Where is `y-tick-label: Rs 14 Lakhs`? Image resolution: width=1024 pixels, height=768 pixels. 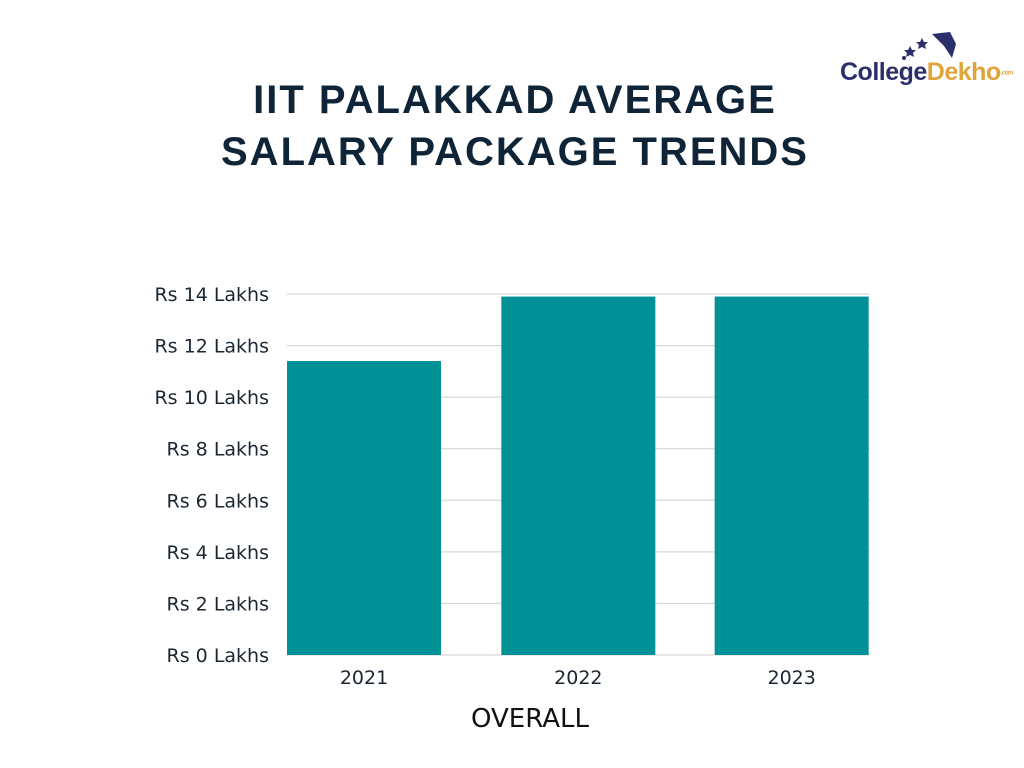
y-tick-label: Rs 14 Lakhs is located at coordinates (211, 295).